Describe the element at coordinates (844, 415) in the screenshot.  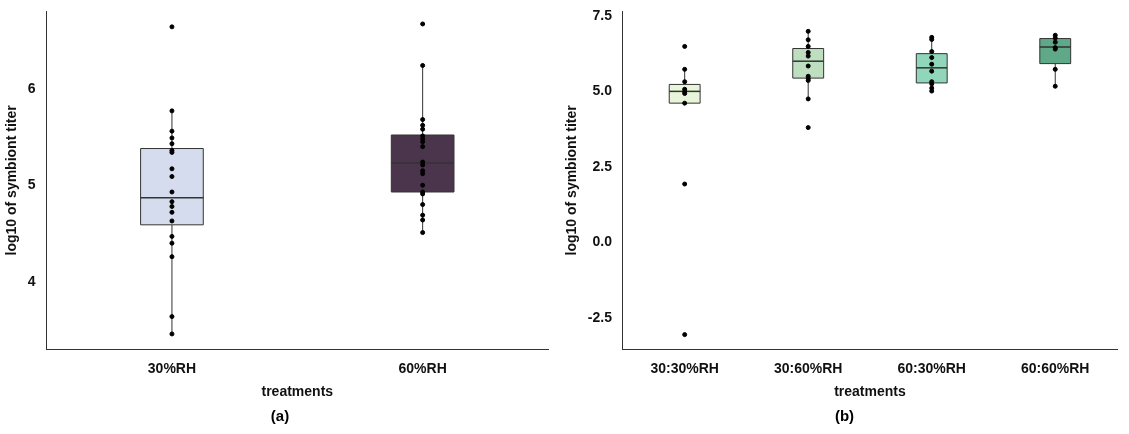
I see `text: (b)` at that location.